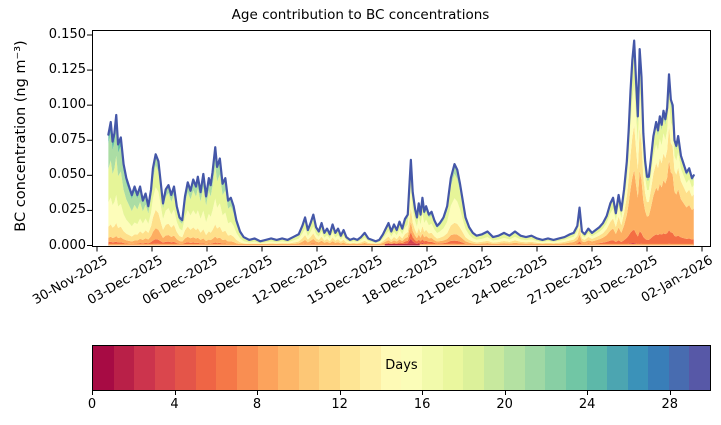 The image size is (721, 425). What do you see at coordinates (67, 175) in the screenshot?
I see `y-tick-label: 0.050` at bounding box center [67, 175].